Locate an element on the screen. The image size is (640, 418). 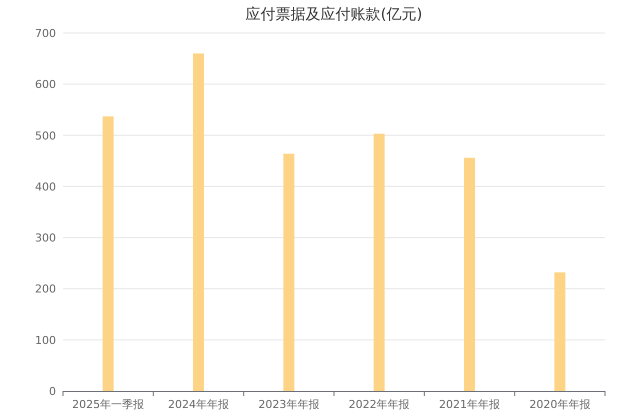
y-tick-label: 400 is located at coordinates (45, 187).